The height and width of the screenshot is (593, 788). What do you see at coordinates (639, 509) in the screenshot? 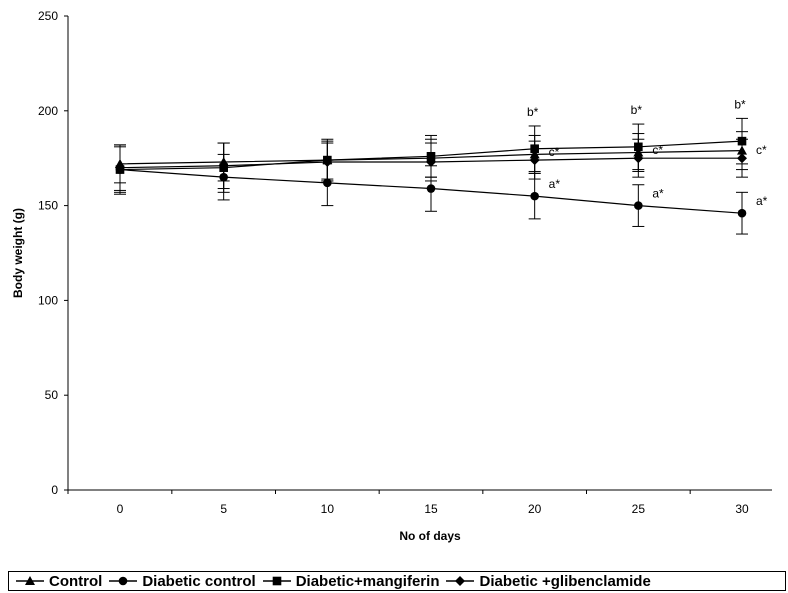
I see `x-tick-label: 25` at bounding box center [639, 509].